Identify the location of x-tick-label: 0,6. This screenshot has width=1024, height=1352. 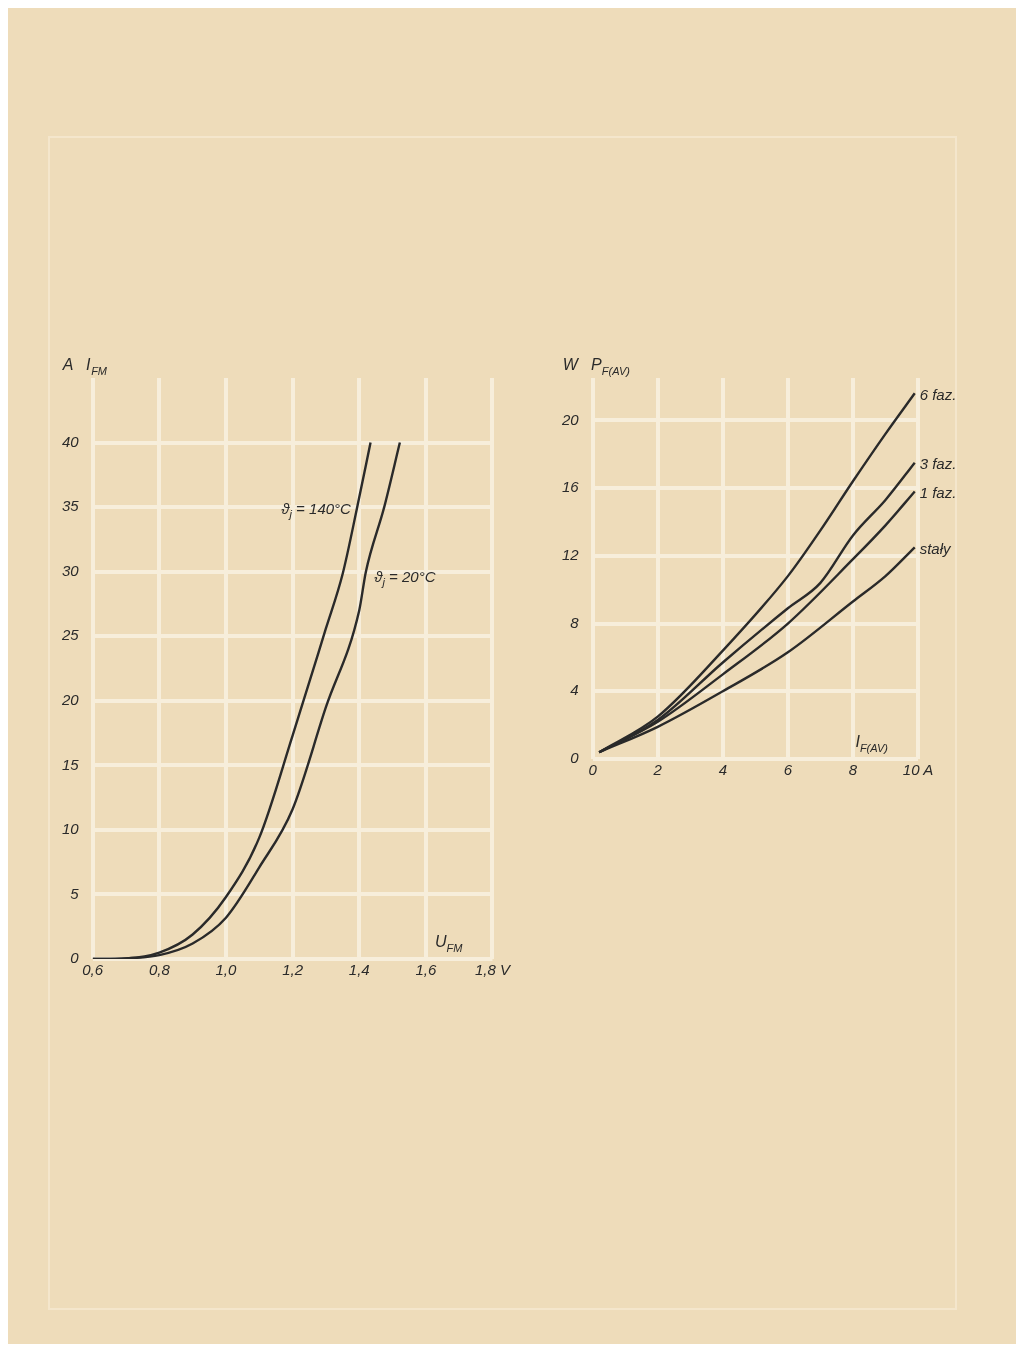
(93, 970).